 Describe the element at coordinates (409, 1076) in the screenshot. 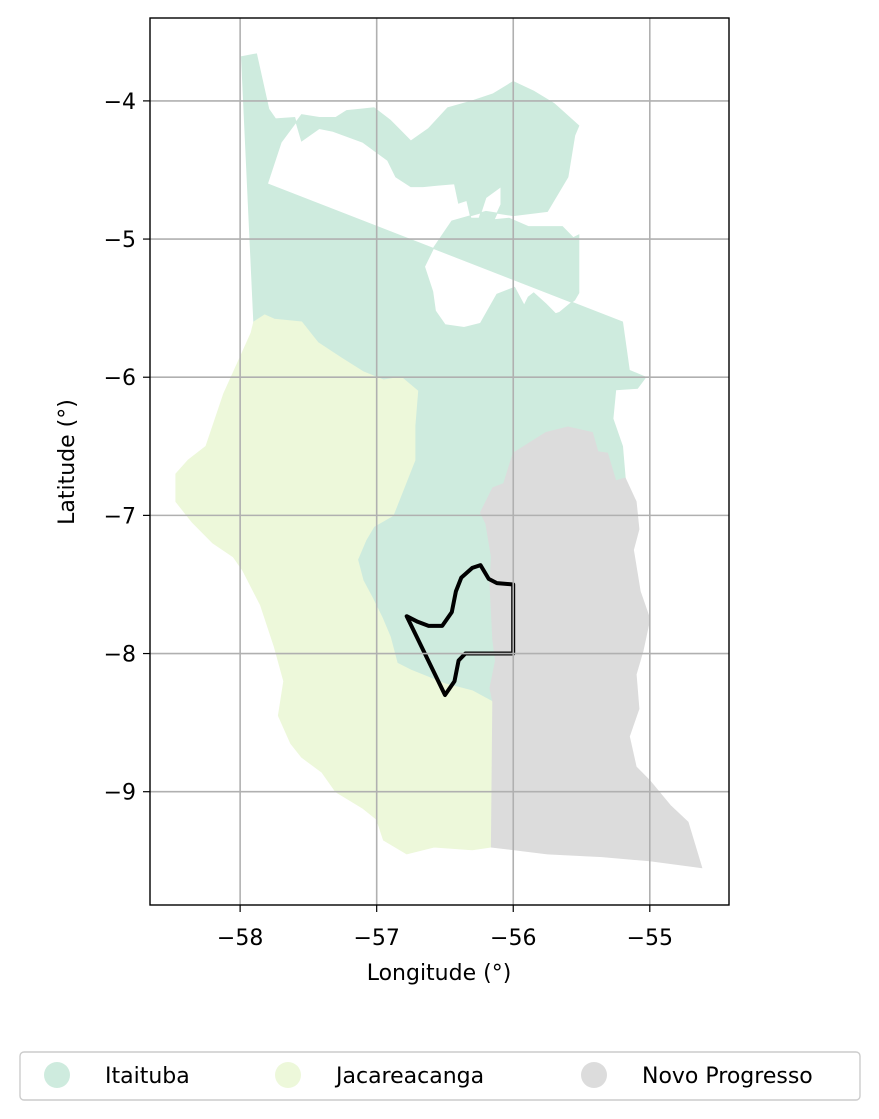

I see `legend-label-jacareacanga: Jacareacanga` at that location.